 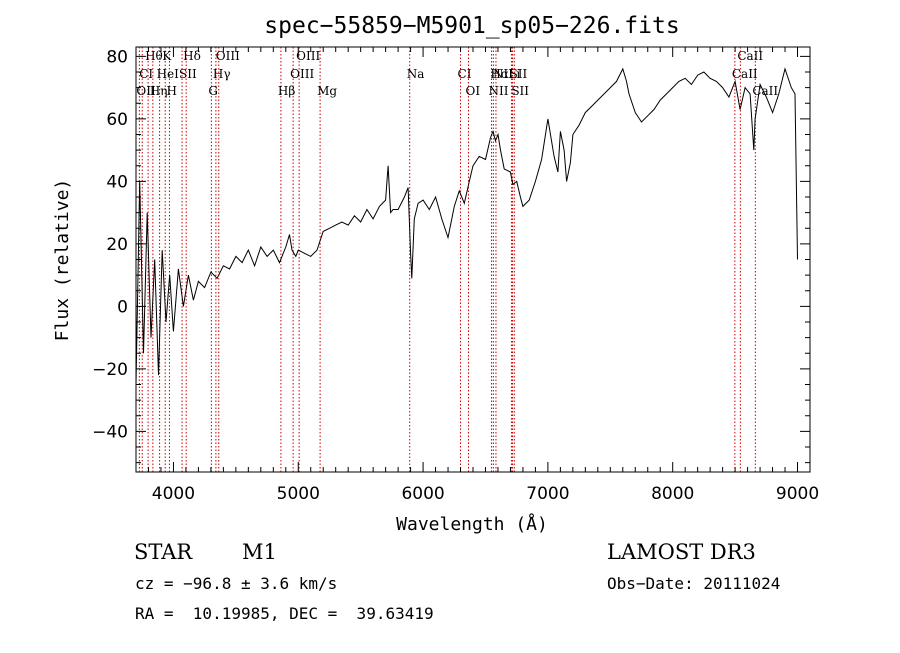 I want to click on chart-title: spec−55859−M5901_sp05−226.fits, so click(x=471, y=26).